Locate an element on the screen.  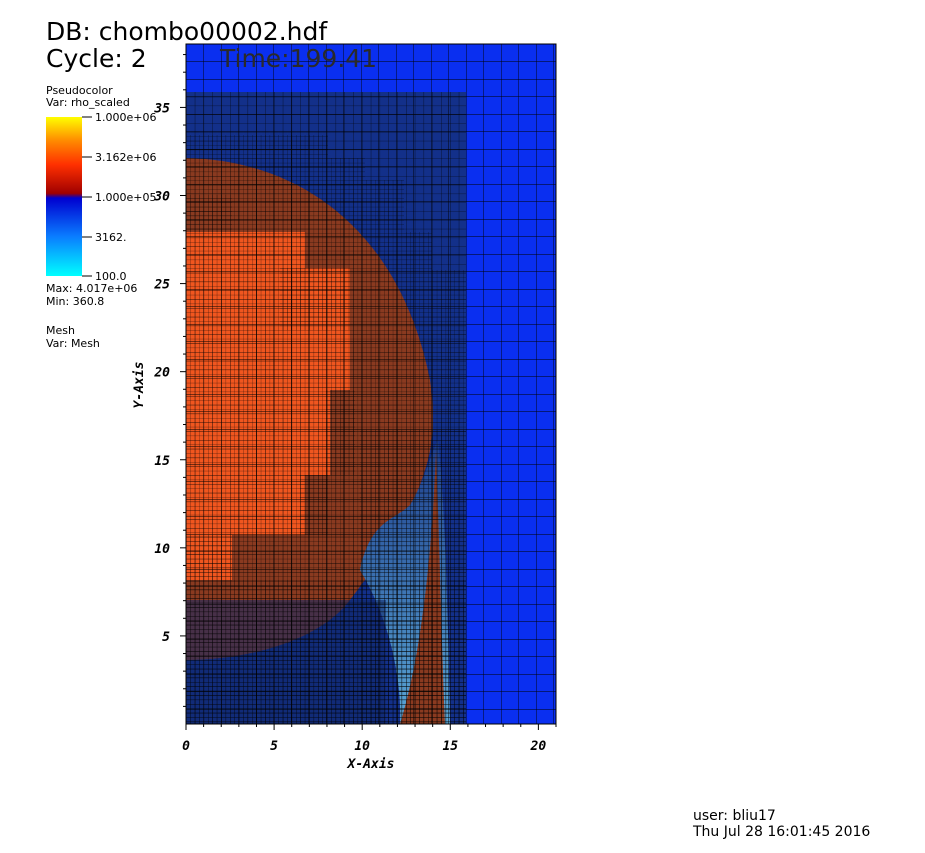
x-axis-title: X-Axis is located at coordinates (371, 764).